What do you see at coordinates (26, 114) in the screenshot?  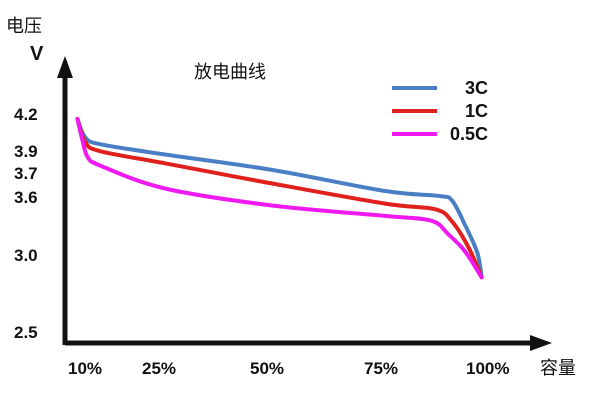 I see `y-tick-label: 4.2` at bounding box center [26, 114].